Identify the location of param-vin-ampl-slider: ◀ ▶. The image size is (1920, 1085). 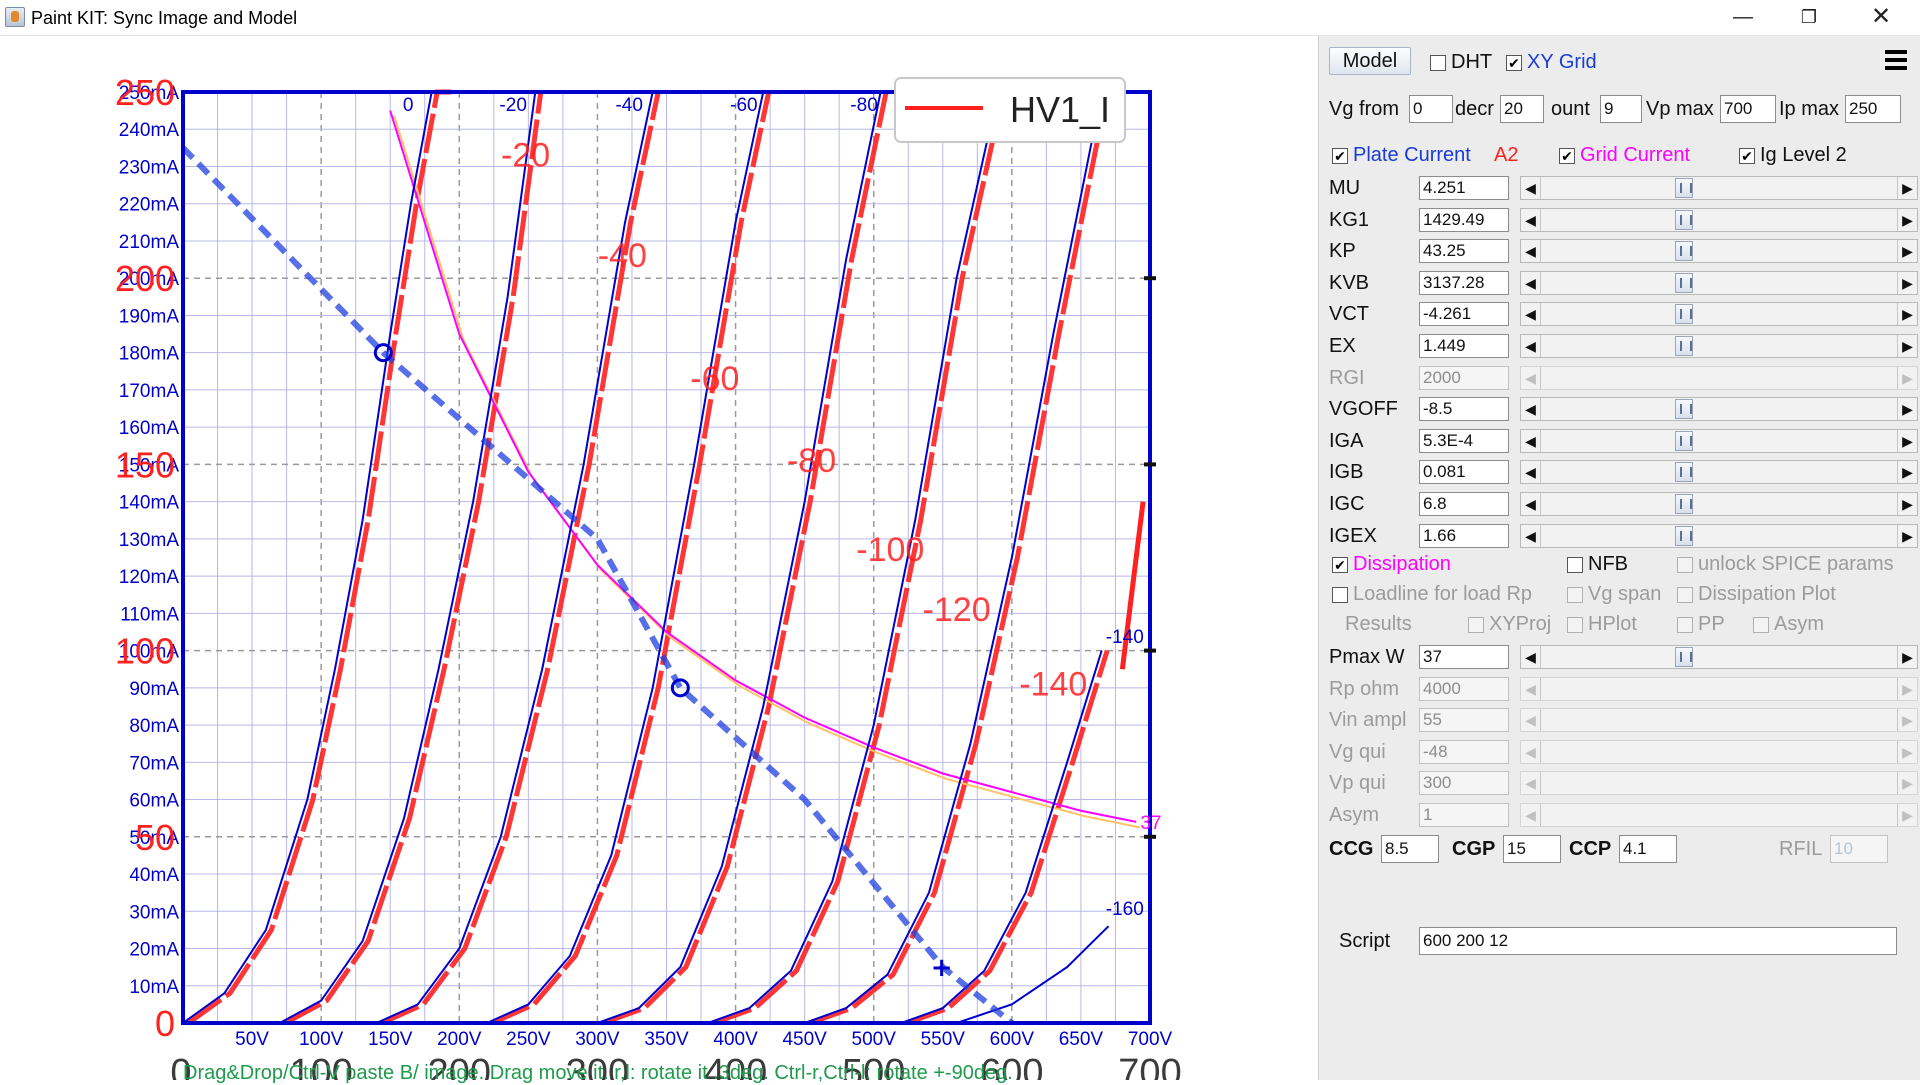
(1719, 720).